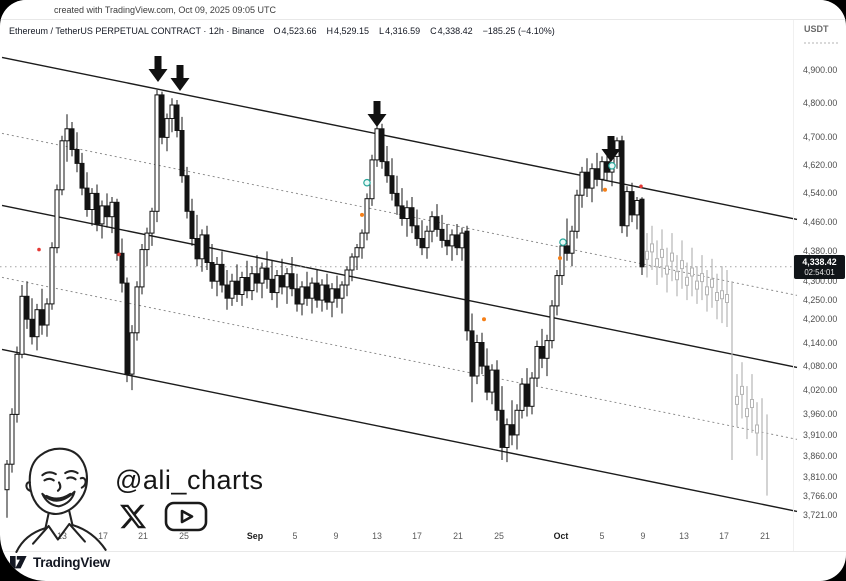  I want to click on faded-price-row, so click(821, 43).